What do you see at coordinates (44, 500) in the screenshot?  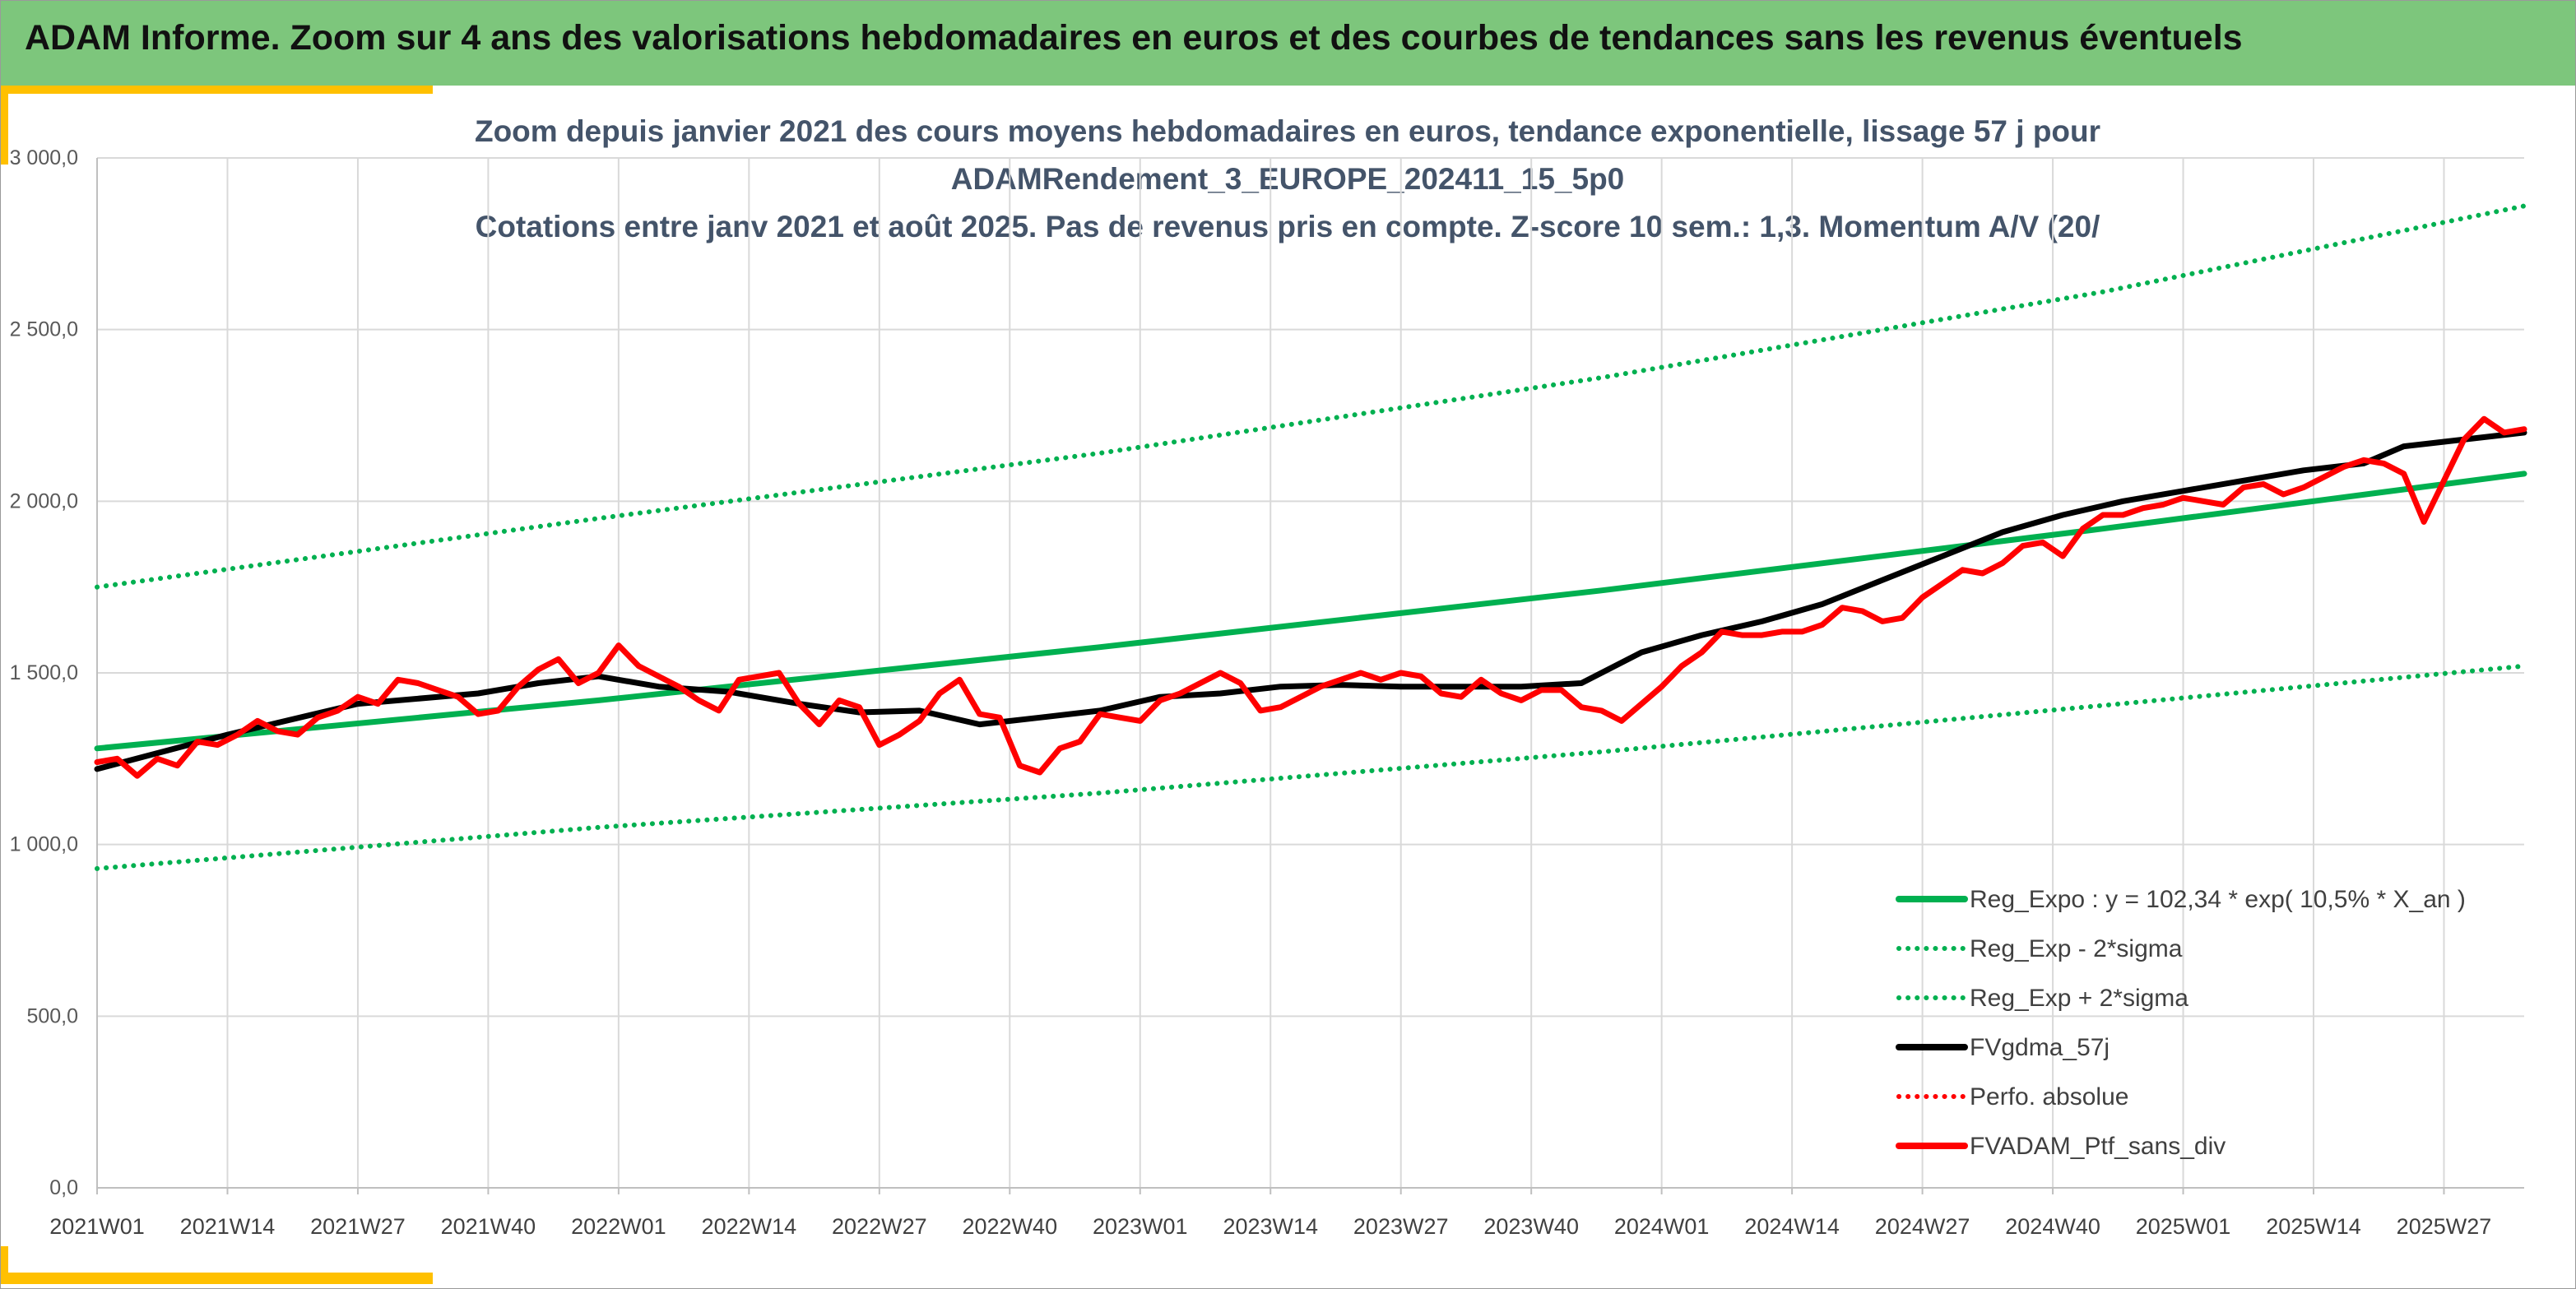 I see `y-tick-label: 2 000,0` at bounding box center [44, 500].